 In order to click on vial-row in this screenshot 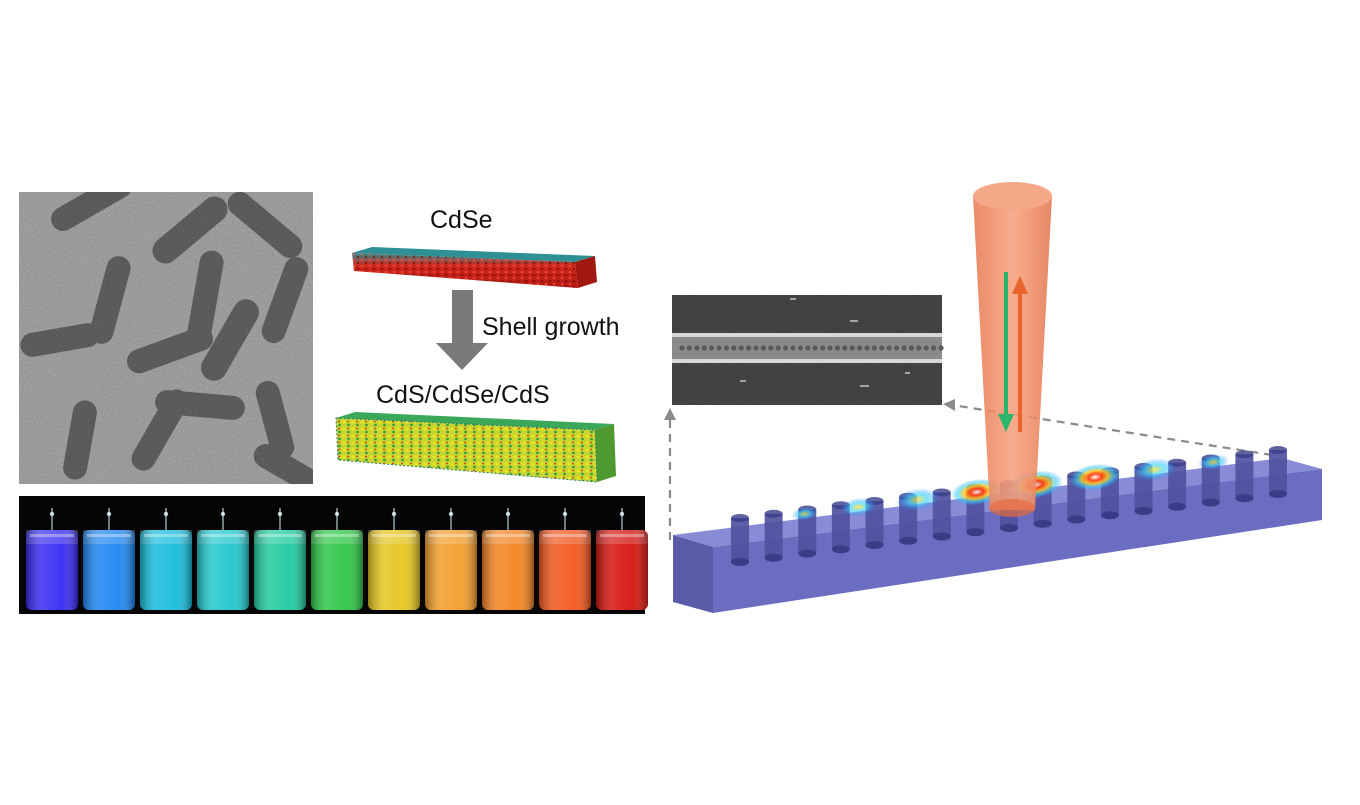, I will do `click(337, 559)`.